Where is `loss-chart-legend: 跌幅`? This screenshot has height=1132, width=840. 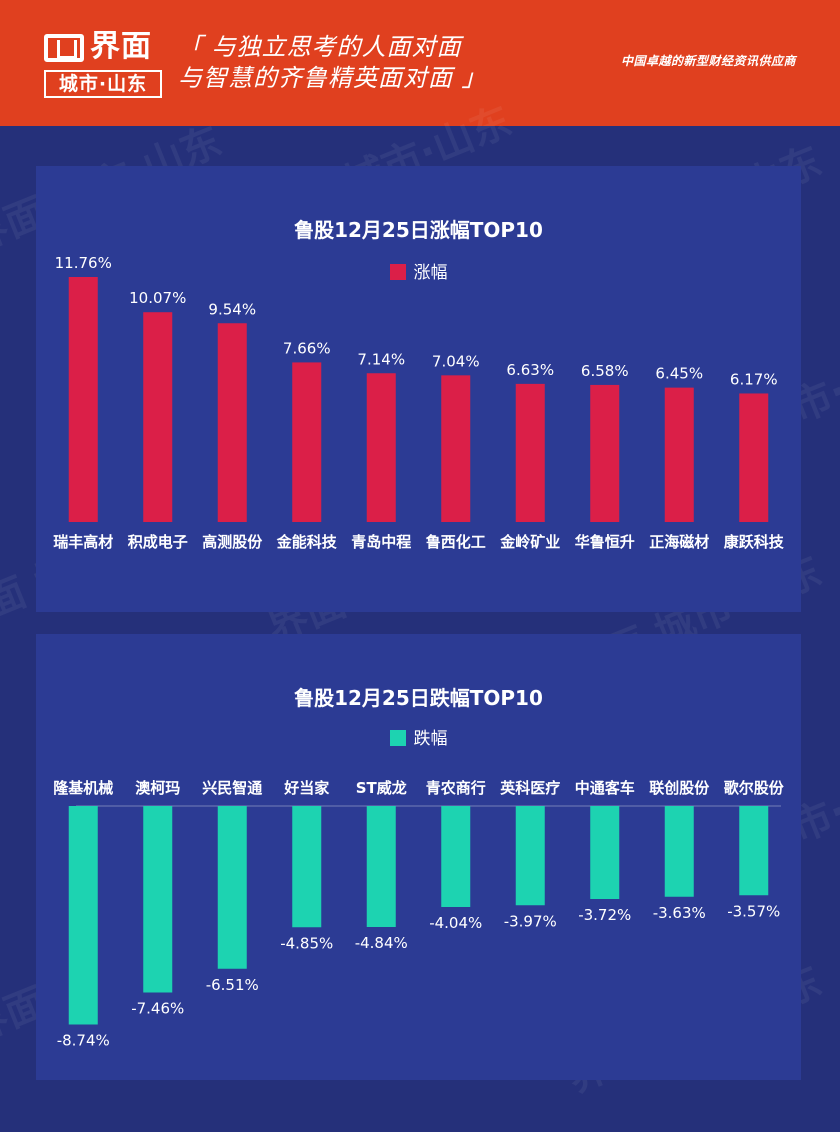
loss-chart-legend: 跌幅 is located at coordinates (418, 736).